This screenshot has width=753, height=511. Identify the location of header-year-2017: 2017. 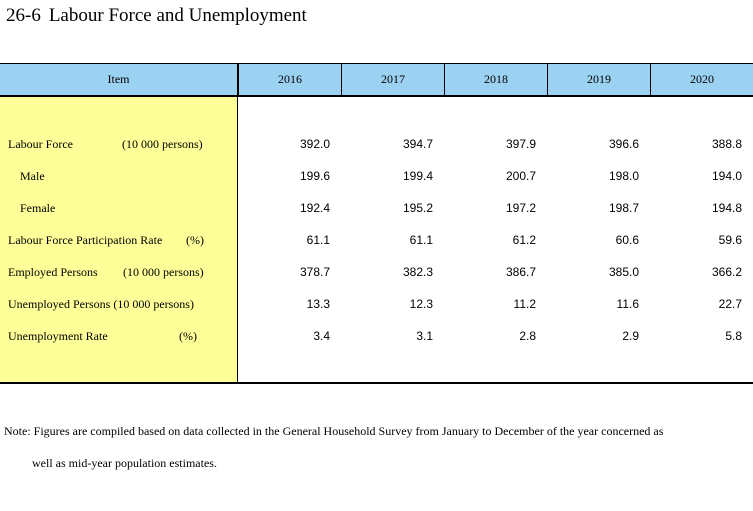
(392, 79).